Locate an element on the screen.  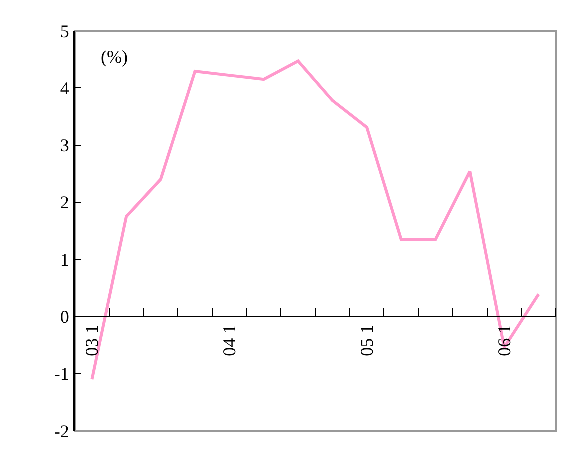
annotation: (%) is located at coordinates (114, 57).